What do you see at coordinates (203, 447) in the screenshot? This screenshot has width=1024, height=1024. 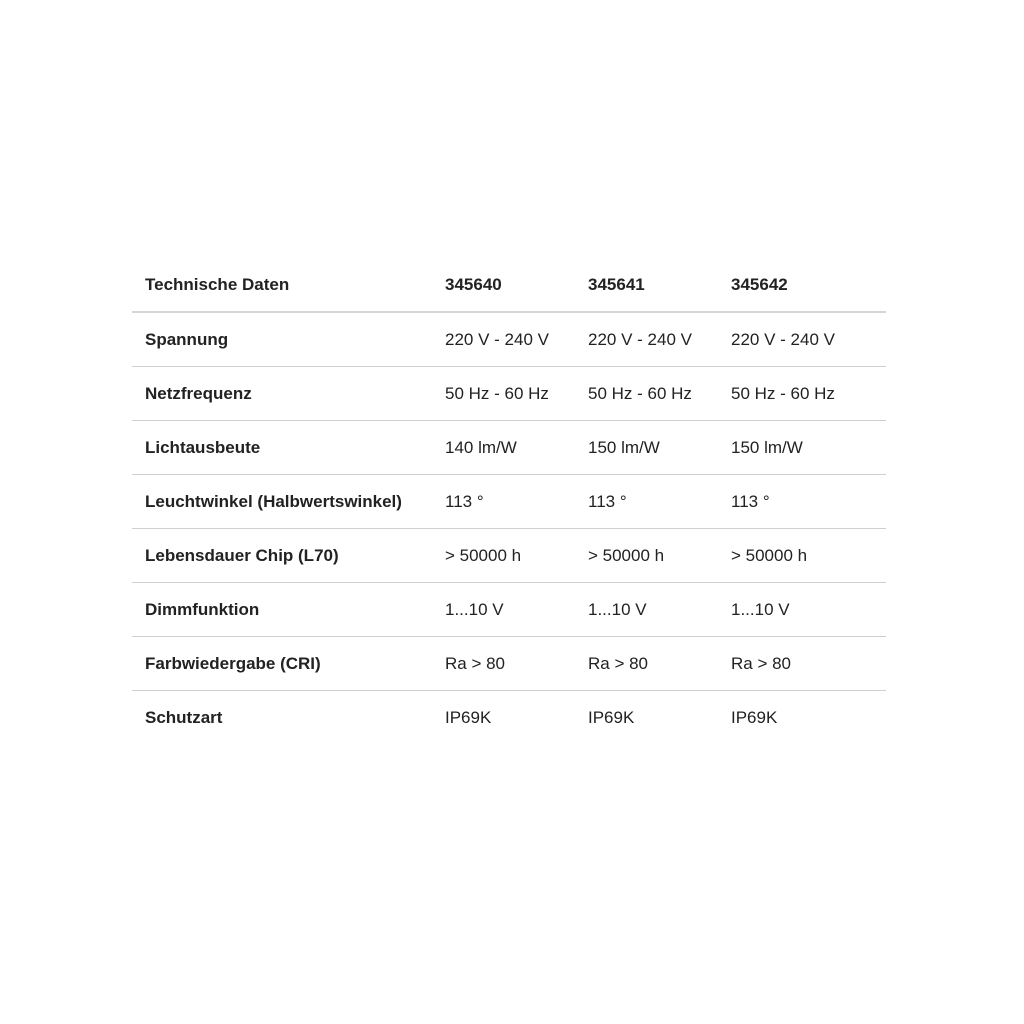 I see `row-label: Lichtausbeute` at bounding box center [203, 447].